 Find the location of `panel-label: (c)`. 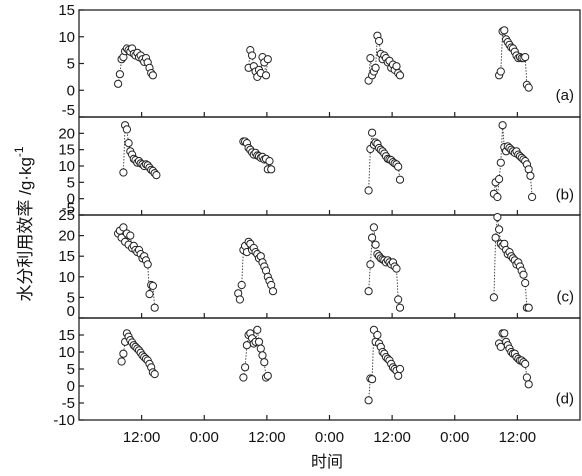

panel-label: (c) is located at coordinates (566, 297).